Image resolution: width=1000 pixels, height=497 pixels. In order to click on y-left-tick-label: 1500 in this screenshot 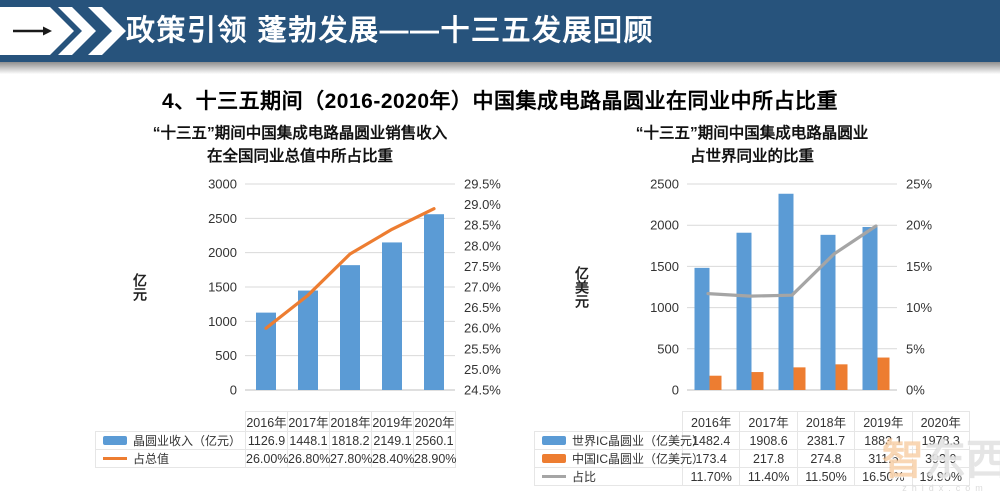, I will do `click(664, 266)`.